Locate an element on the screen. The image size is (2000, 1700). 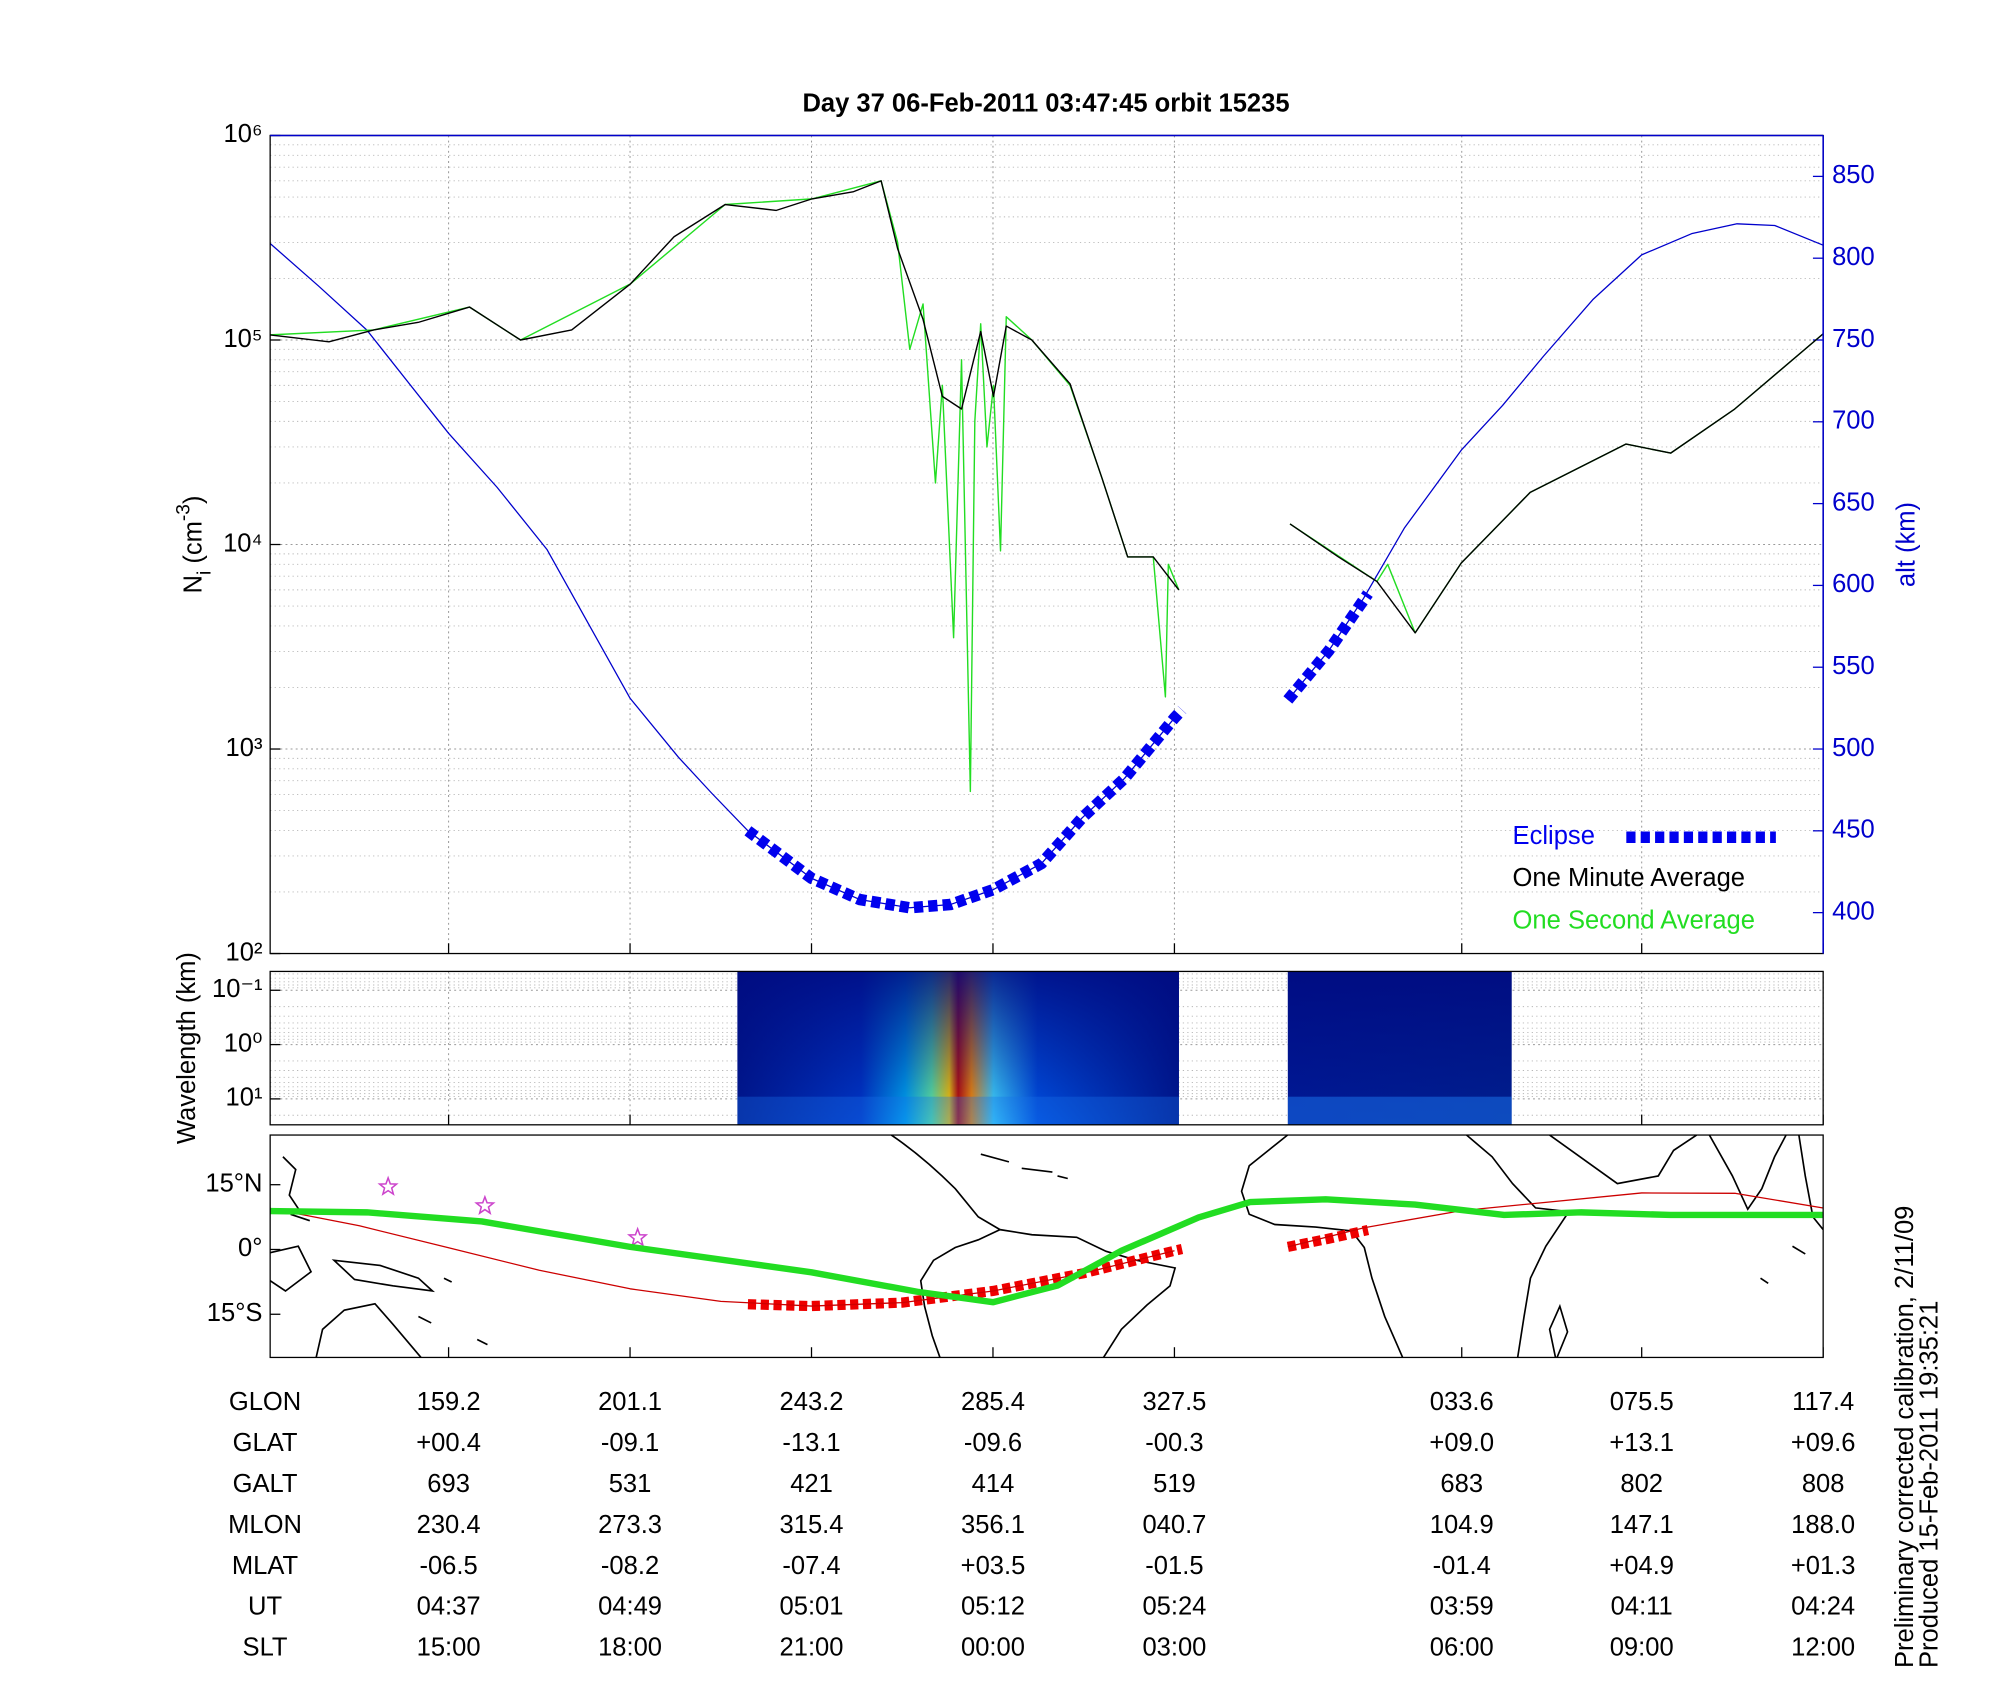
y2-tick-label: 600 is located at coordinates (1853, 584).